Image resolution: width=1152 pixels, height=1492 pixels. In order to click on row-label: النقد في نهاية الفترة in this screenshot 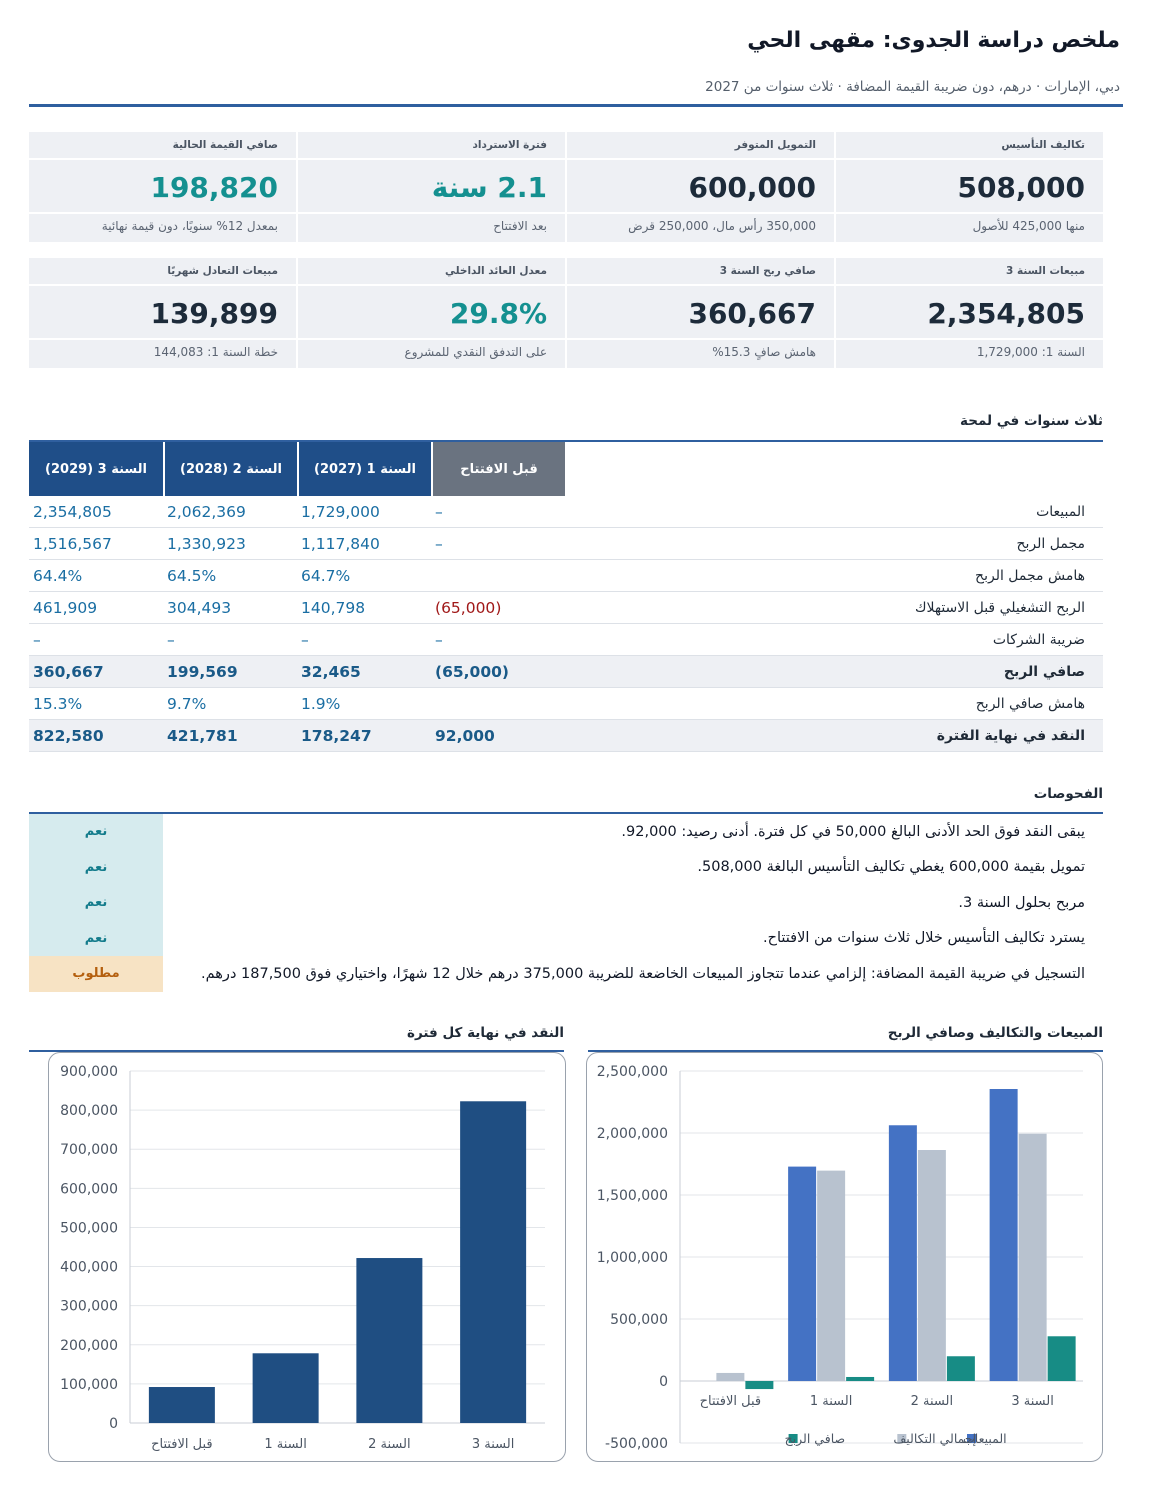, I will do `click(1010, 735)`.